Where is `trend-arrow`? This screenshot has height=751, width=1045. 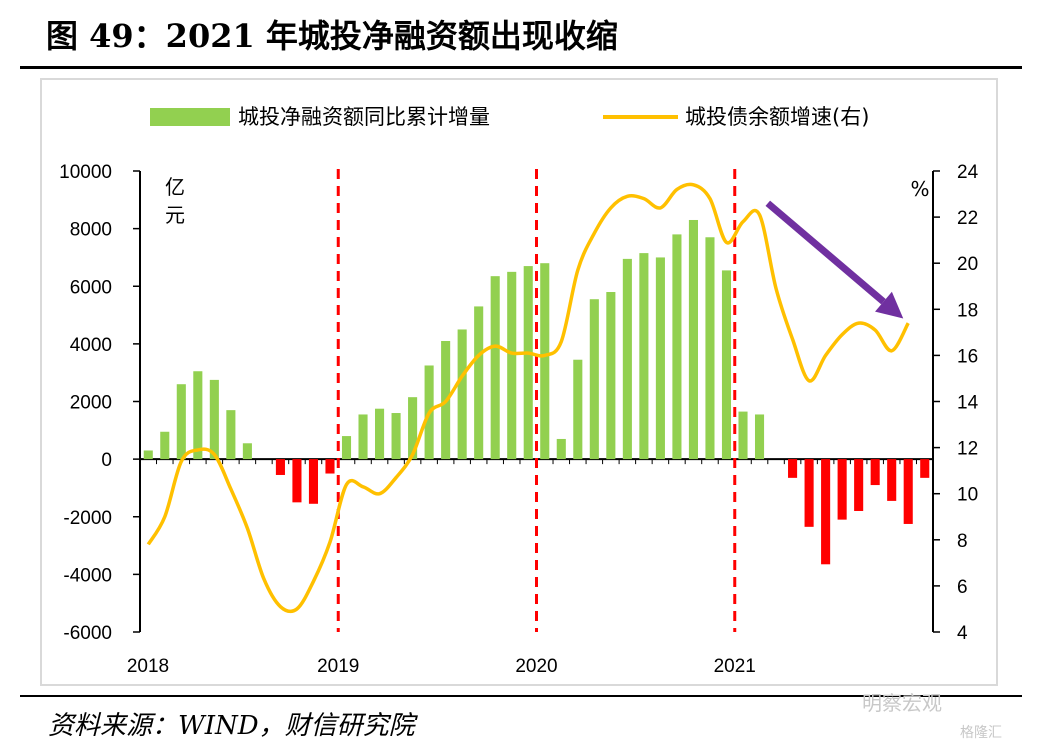 trend-arrow is located at coordinates (834, 259).